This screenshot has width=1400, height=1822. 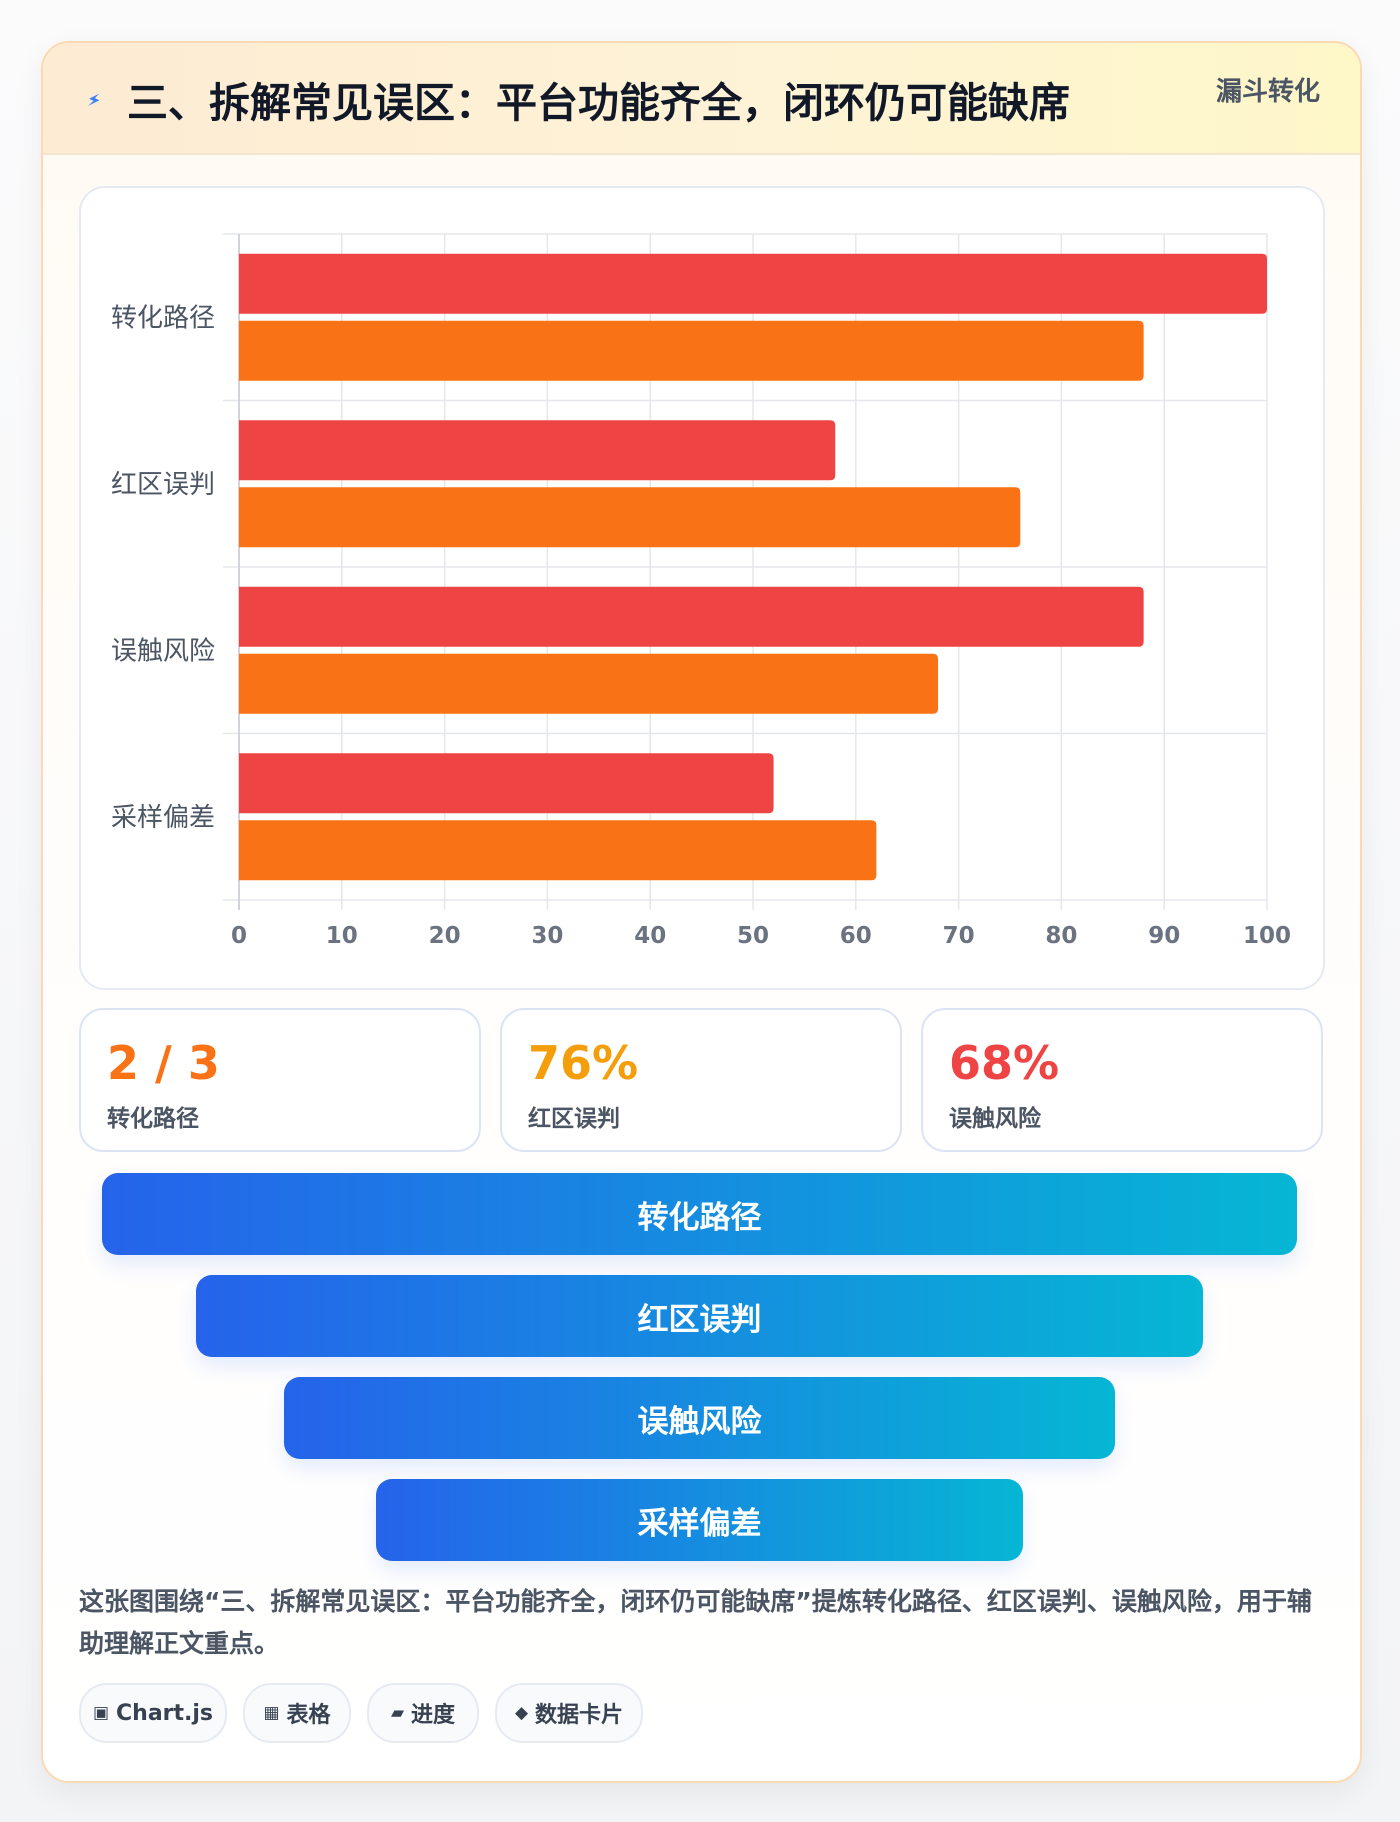 What do you see at coordinates (397, 1713) in the screenshot?
I see `progress-icon: ▰` at bounding box center [397, 1713].